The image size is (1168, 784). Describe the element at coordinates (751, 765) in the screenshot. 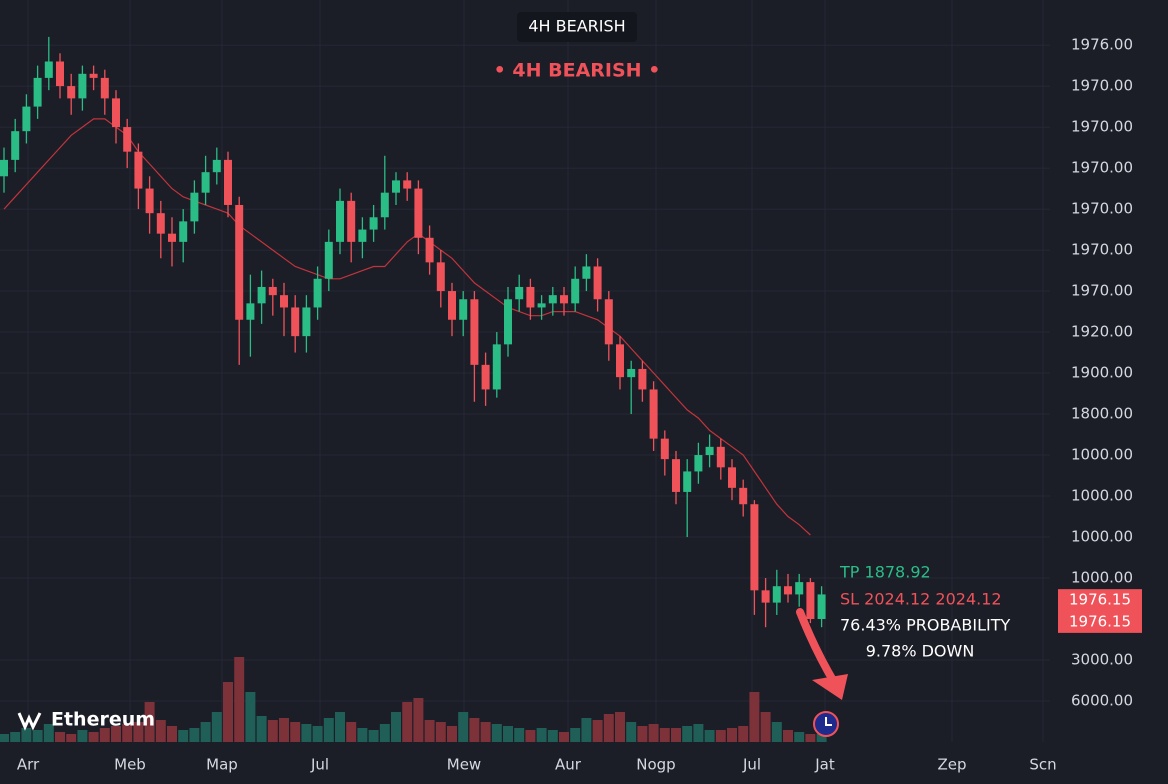

I see `x-tick-label: Jul` at that location.